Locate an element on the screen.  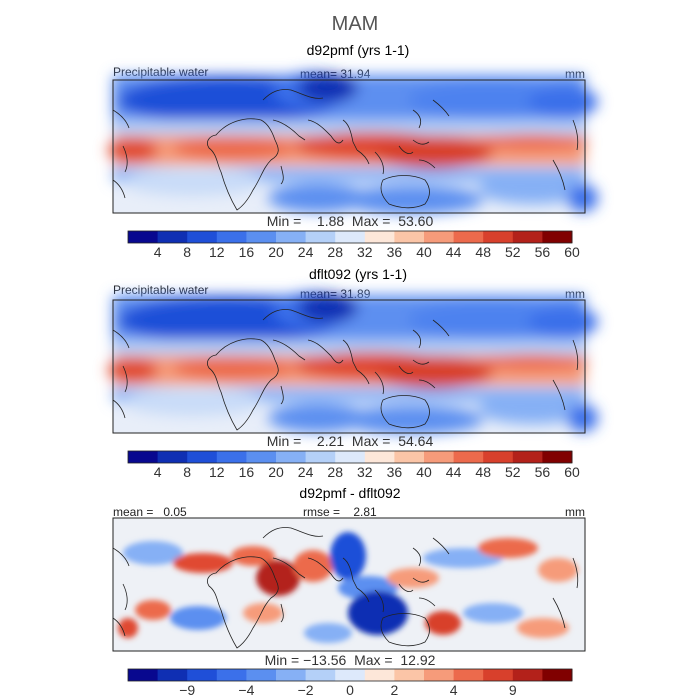
panel-2-colorbar: 4 8 12 16 20 24 28 32 36 40 44 48 52 56 60 is located at coordinates (353, 465).